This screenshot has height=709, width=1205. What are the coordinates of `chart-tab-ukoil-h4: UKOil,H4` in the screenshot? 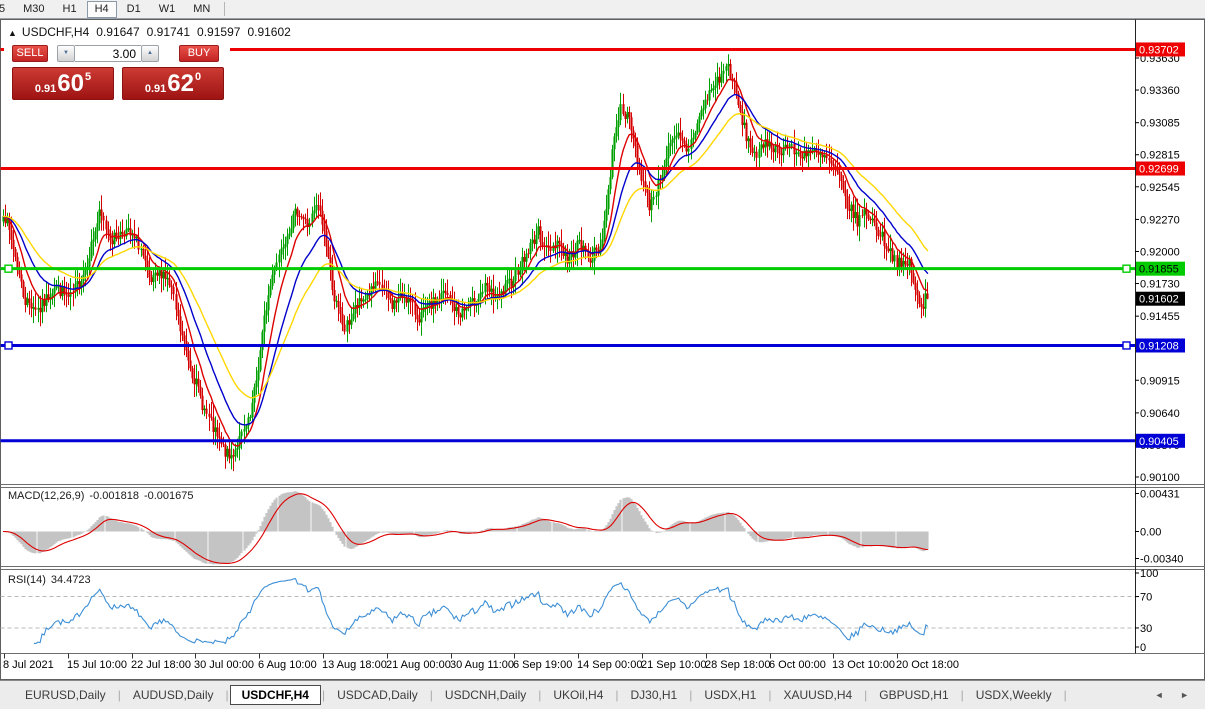 It's located at (578, 695).